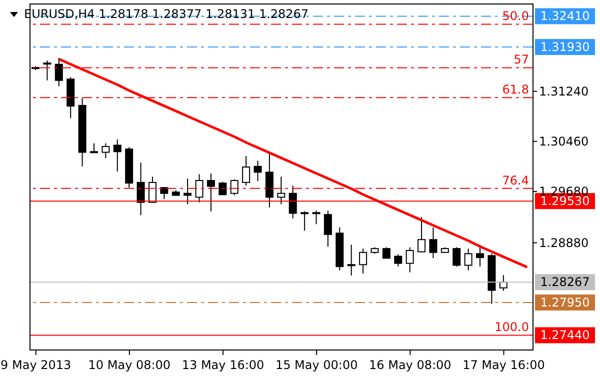  I want to click on annotation: 76.4, so click(515, 180).